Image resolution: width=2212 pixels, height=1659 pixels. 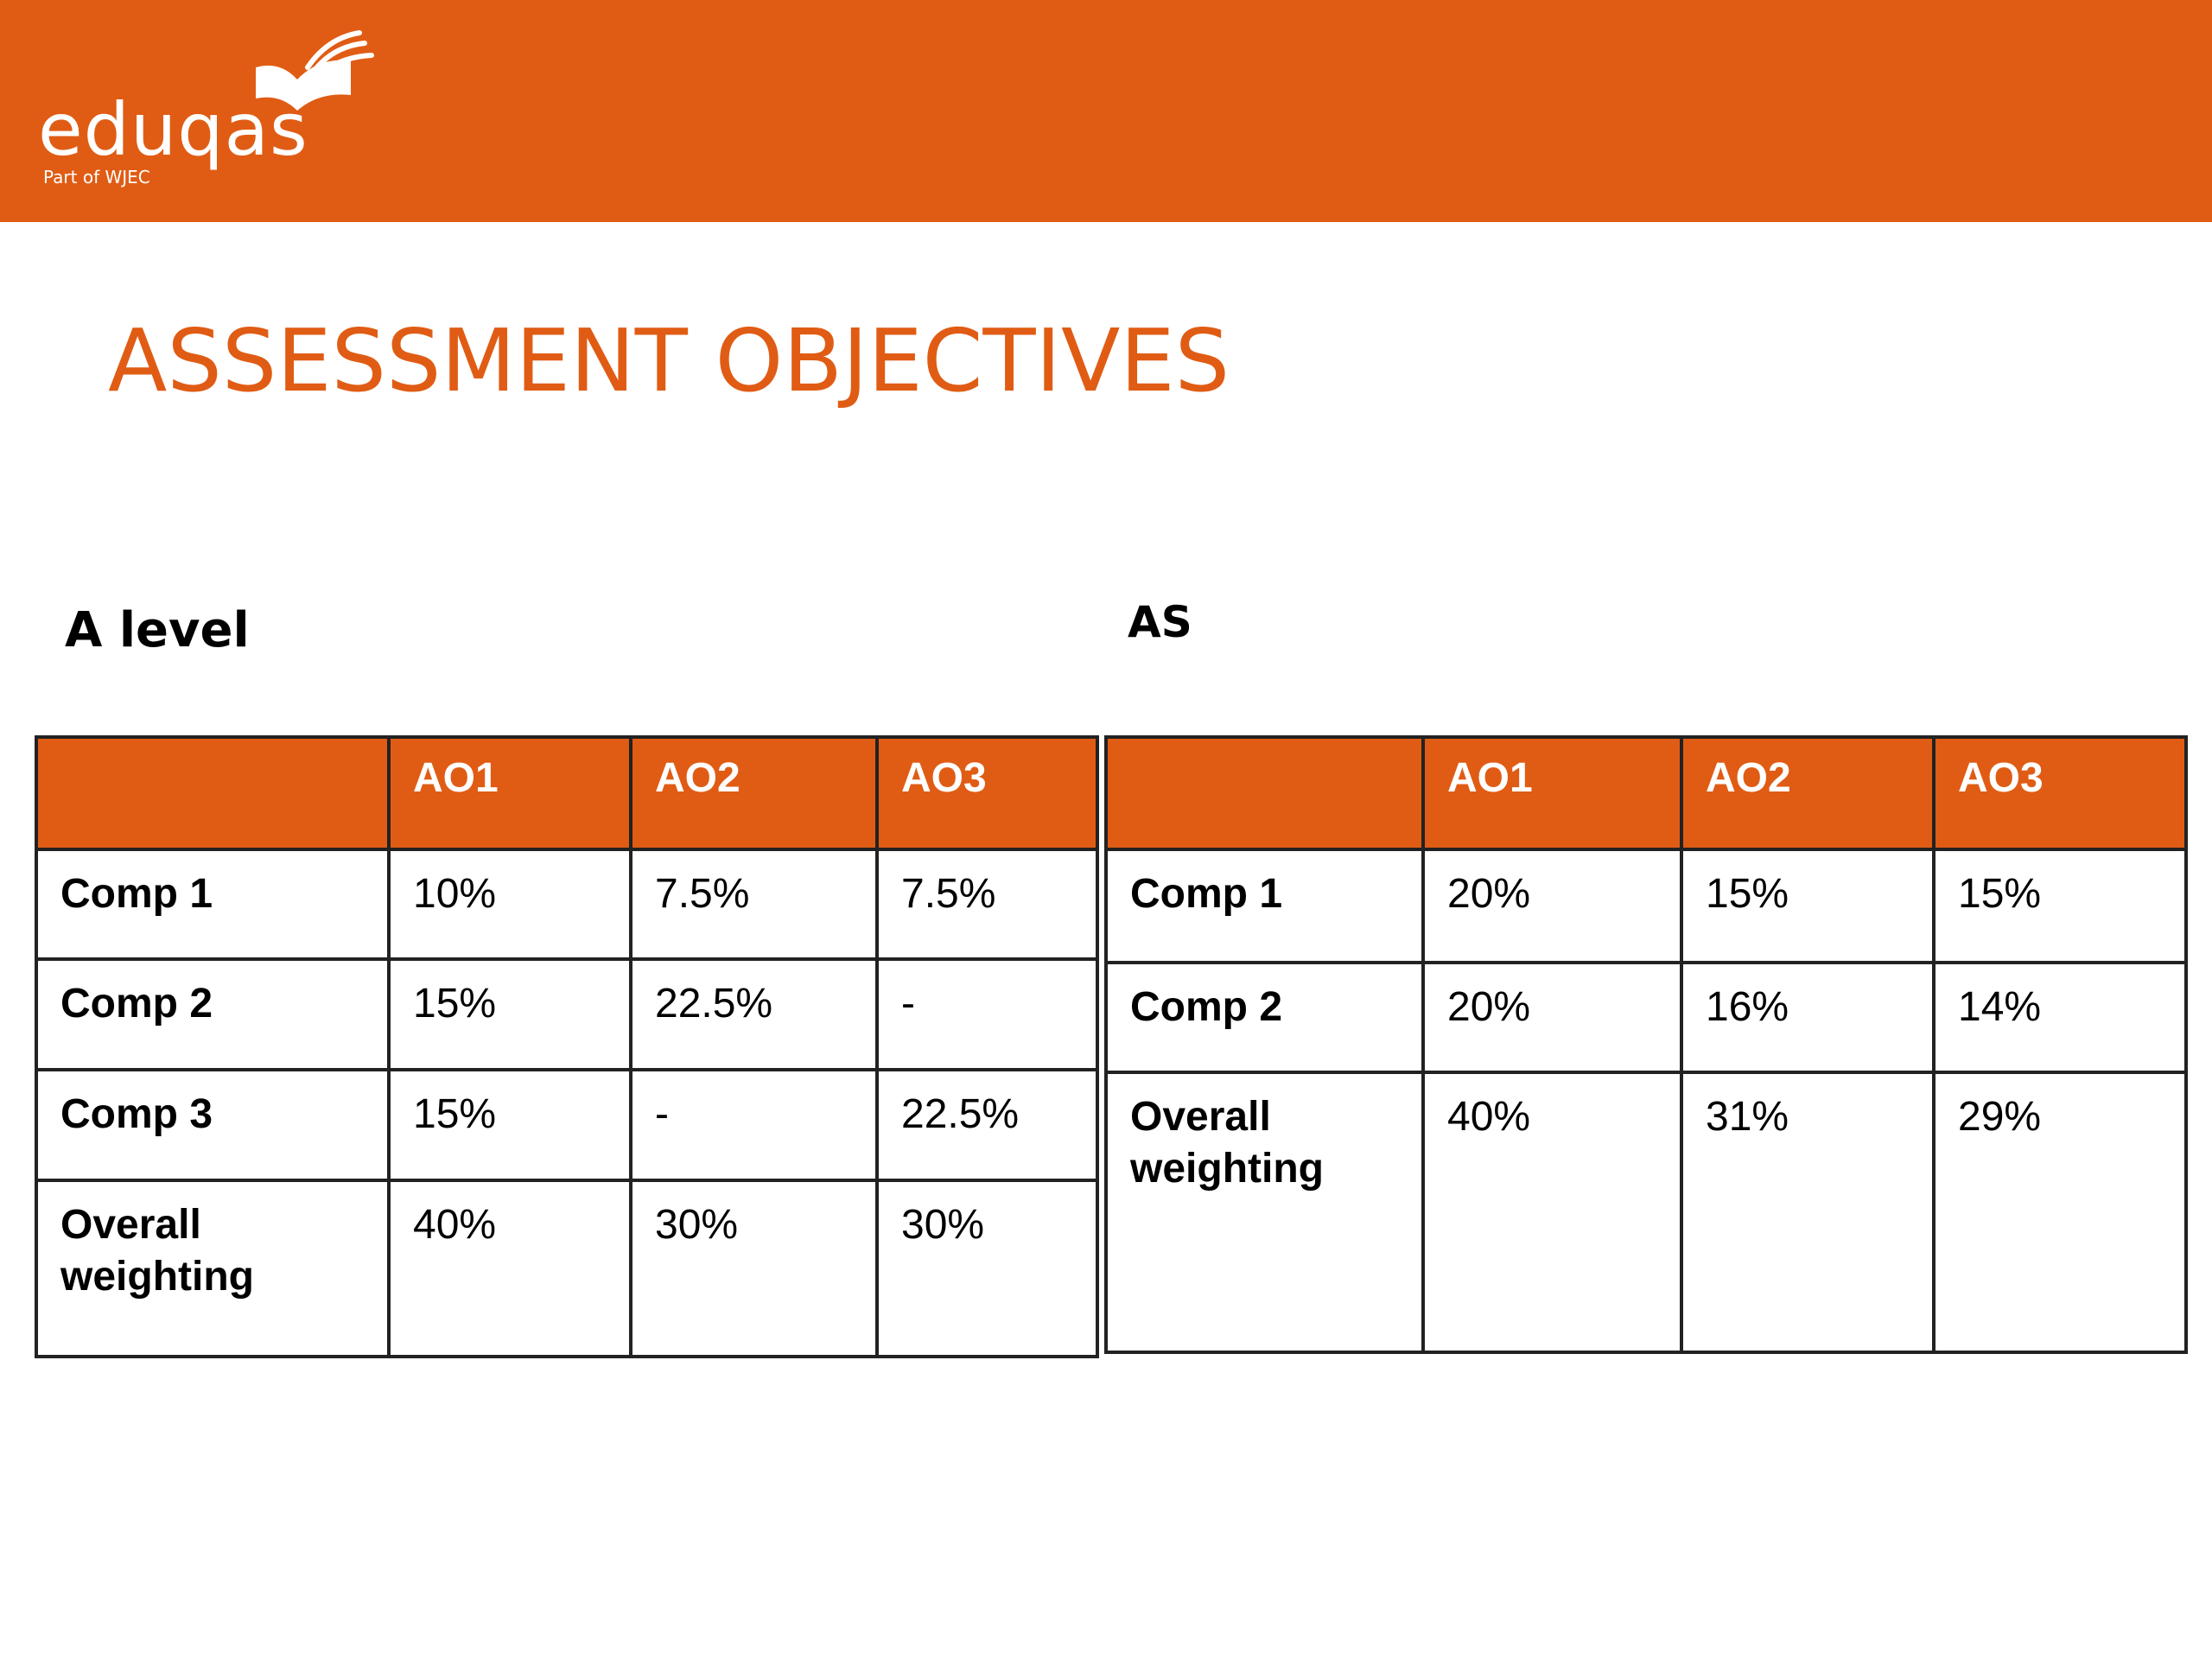 I want to click on table-row: Overall weighting 40% 30% 30%, so click(x=567, y=1268).